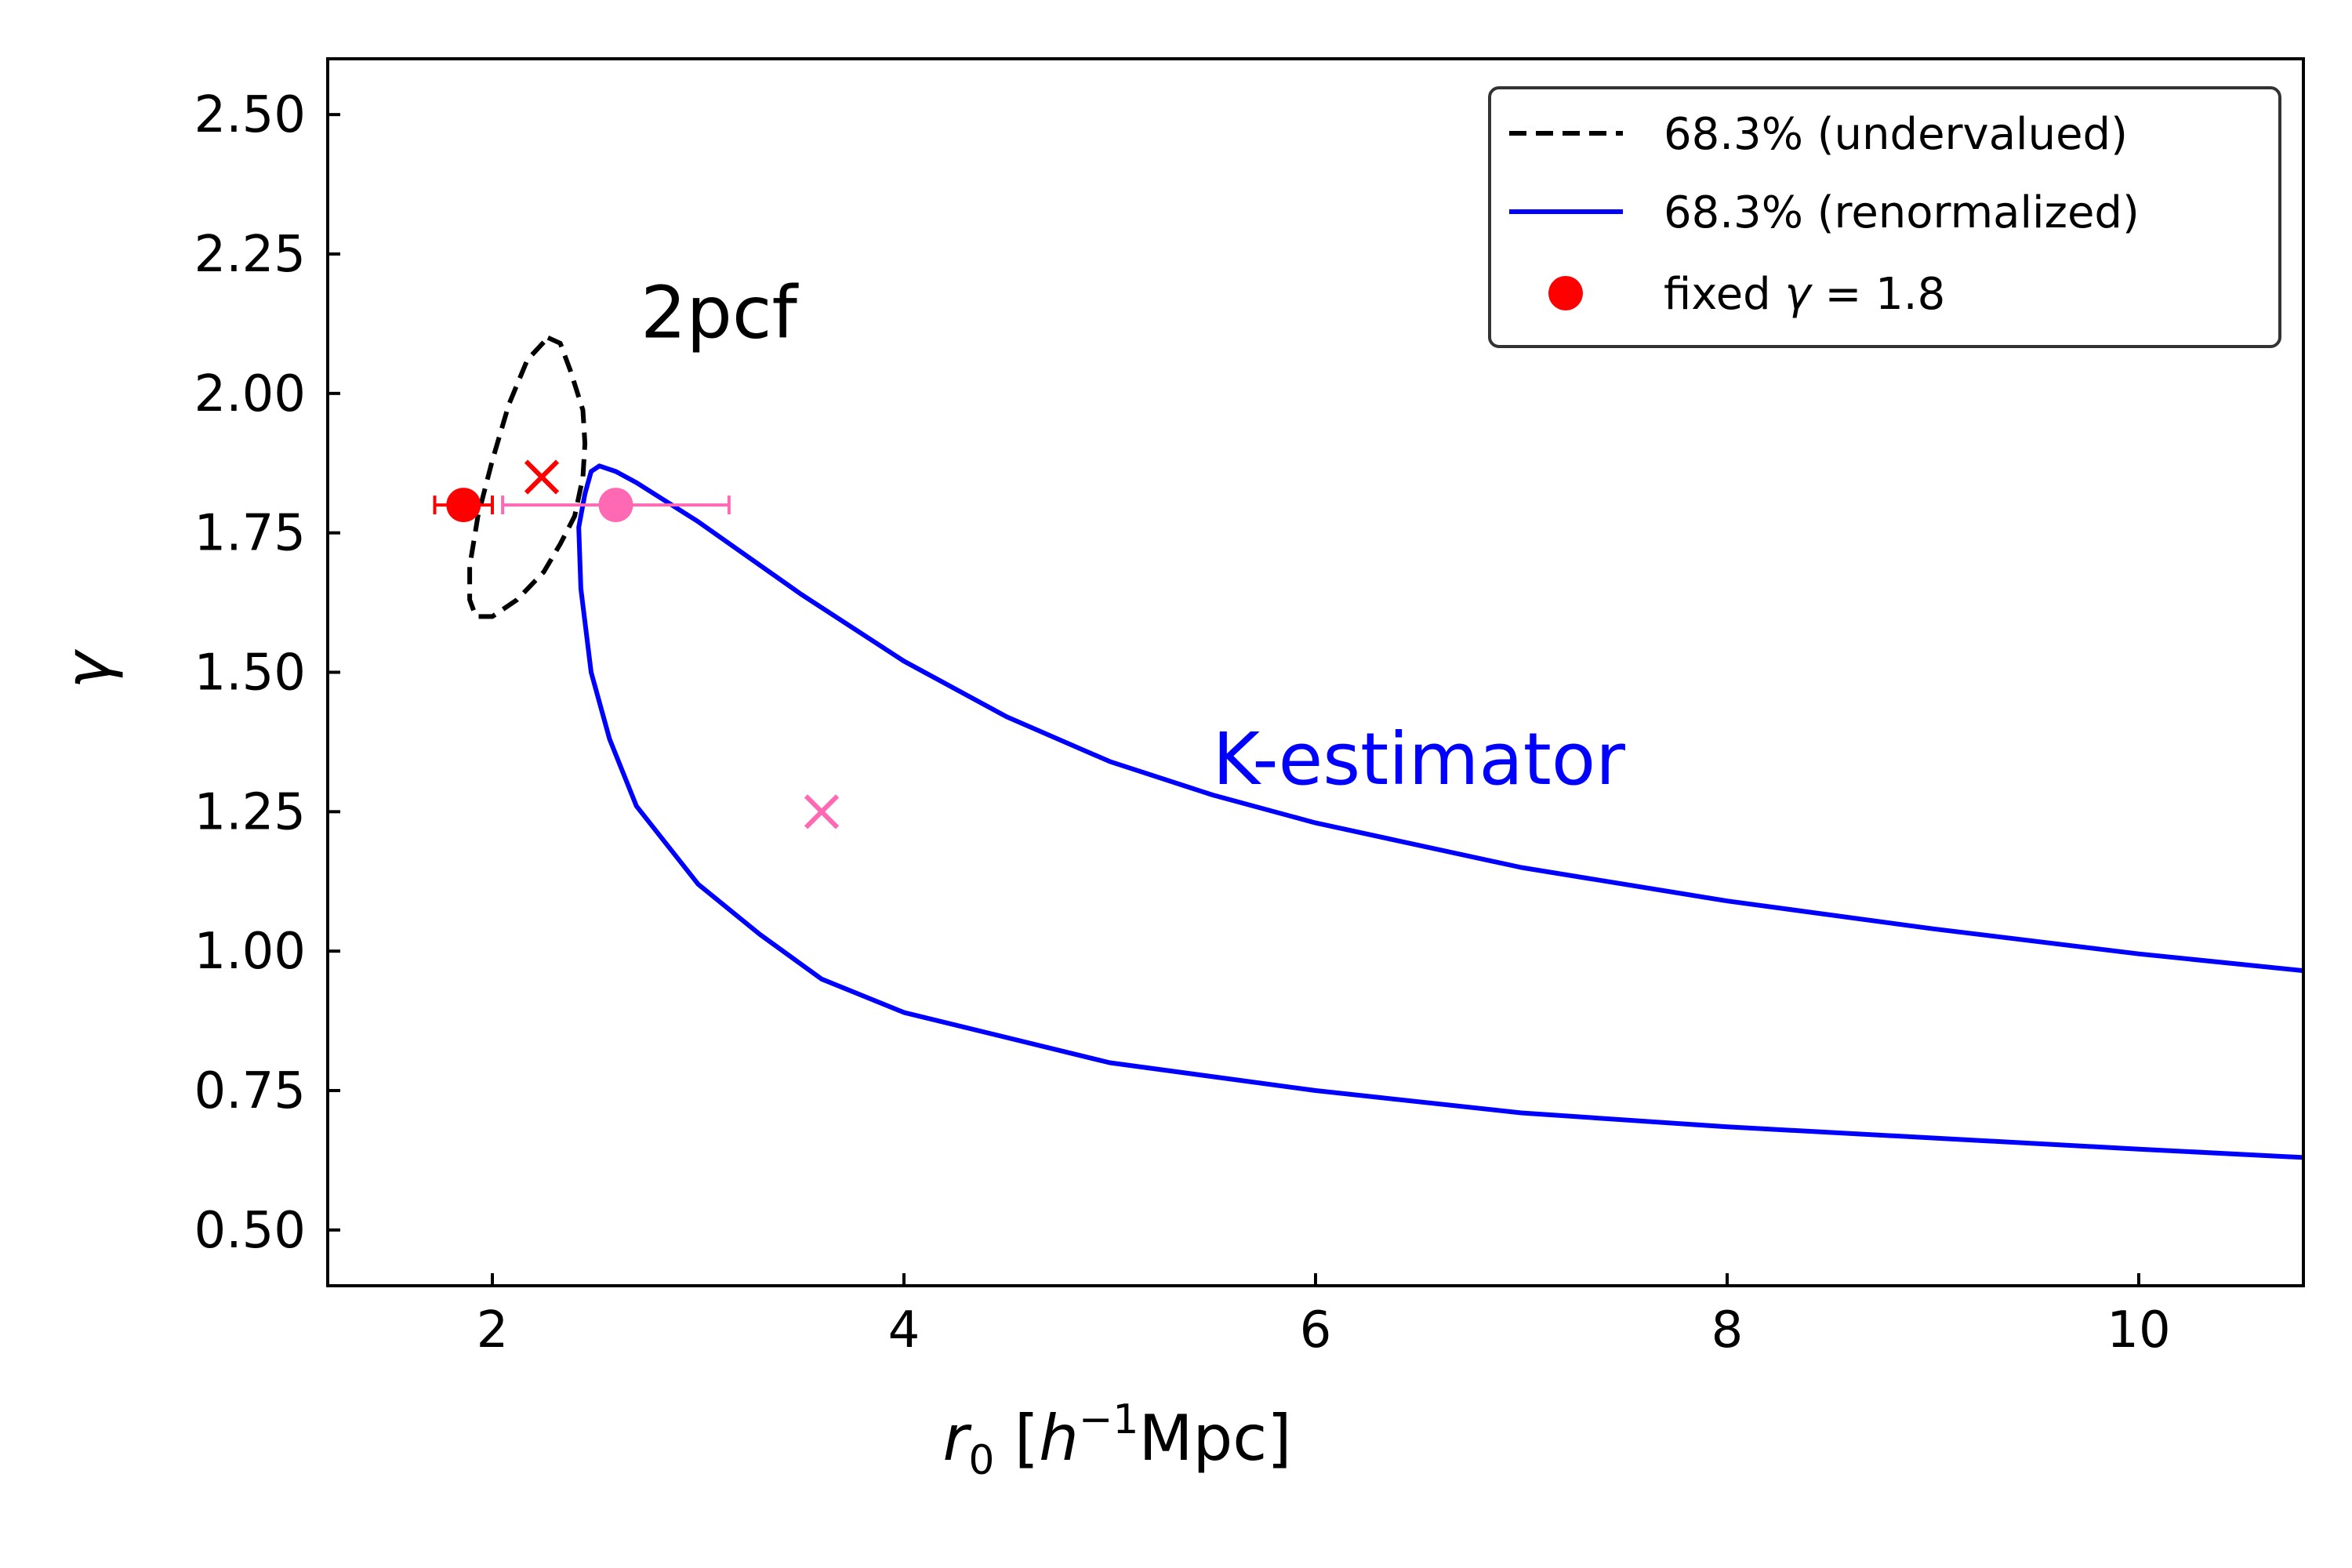 Image resolution: width=2352 pixels, height=1568 pixels. I want to click on legend-label-renormalized: 68.3% (renormalized), so click(1902, 212).